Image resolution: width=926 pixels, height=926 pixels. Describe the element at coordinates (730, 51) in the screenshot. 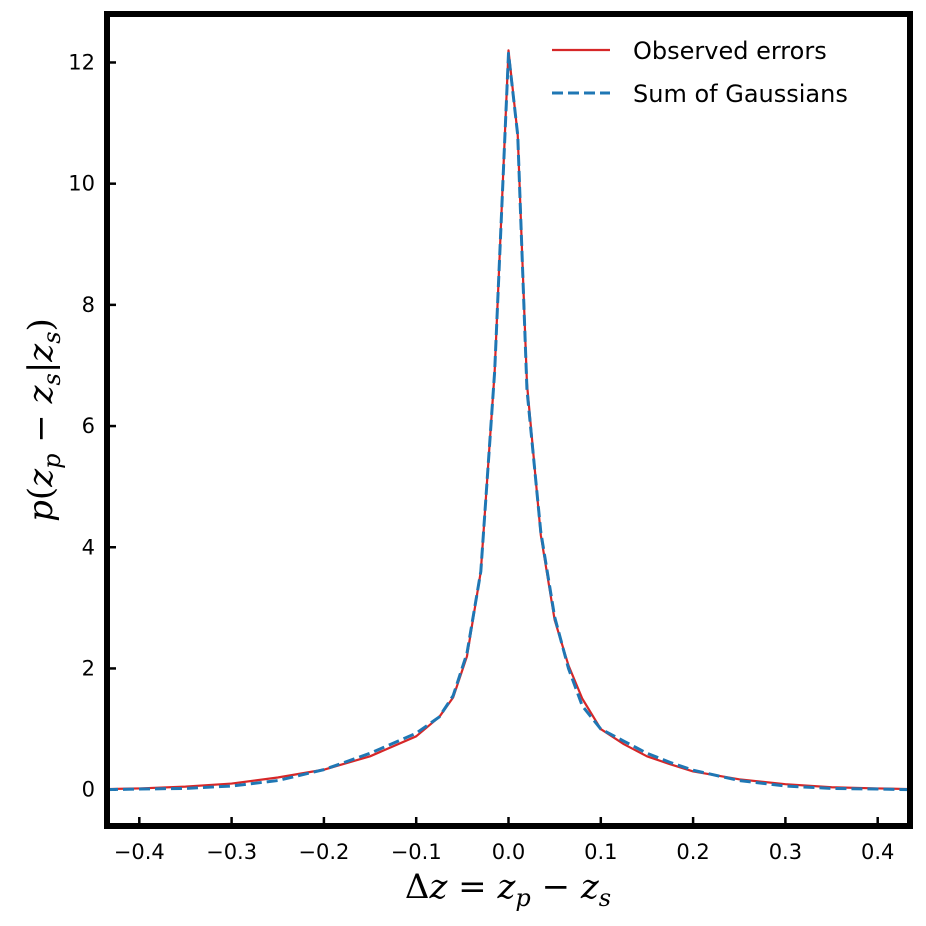

I see `legend-label-observed-errors: Observed errors` at that location.